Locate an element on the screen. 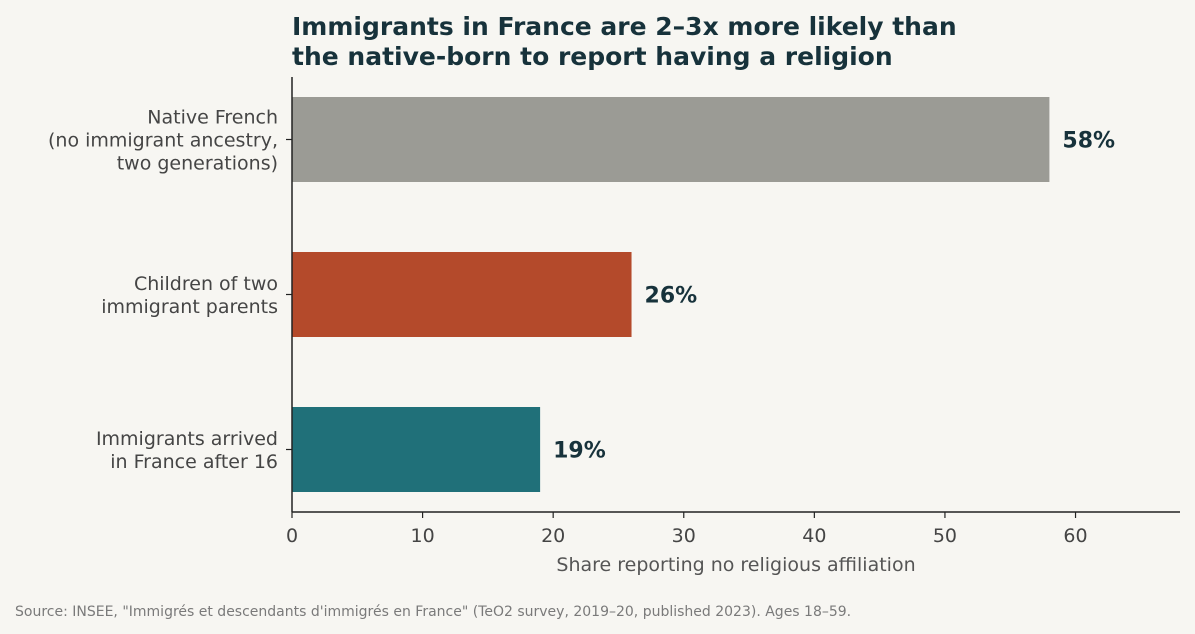 The image size is (1195, 634). category-label-line: Immigrants arrived is located at coordinates (187, 439).